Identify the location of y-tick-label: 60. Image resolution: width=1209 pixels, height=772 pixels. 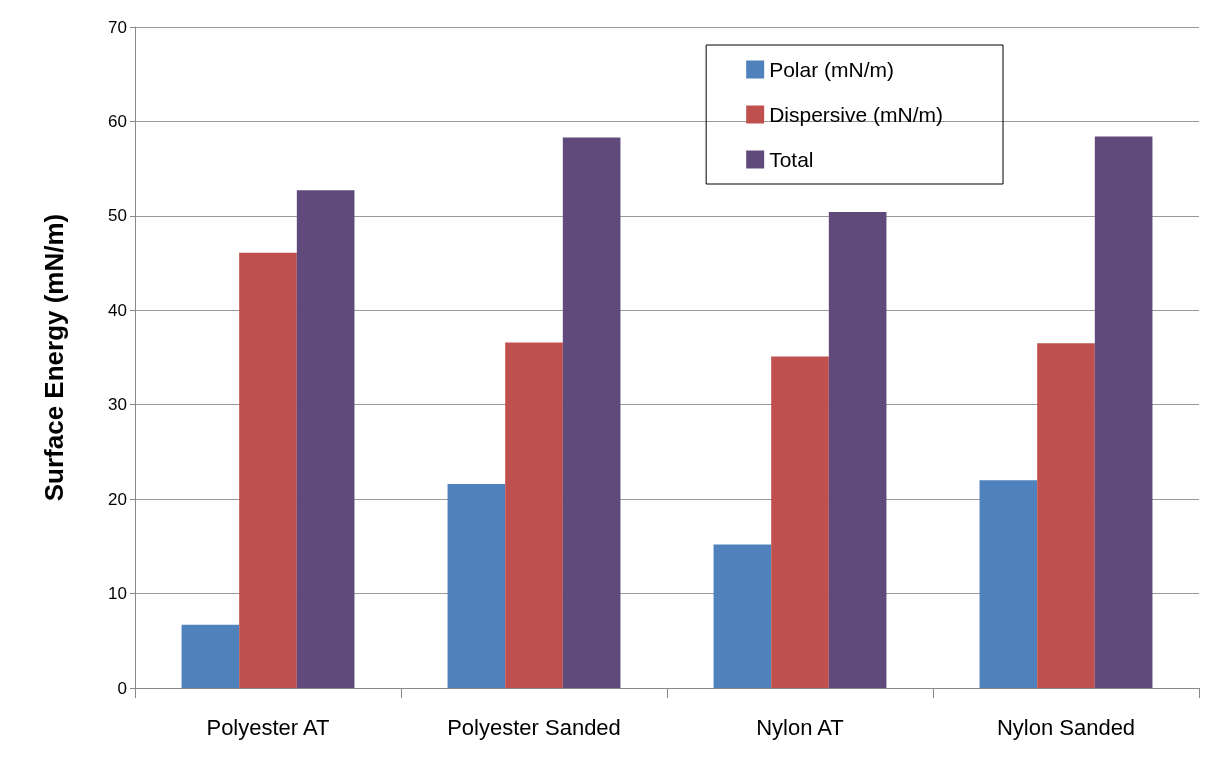
(117, 121).